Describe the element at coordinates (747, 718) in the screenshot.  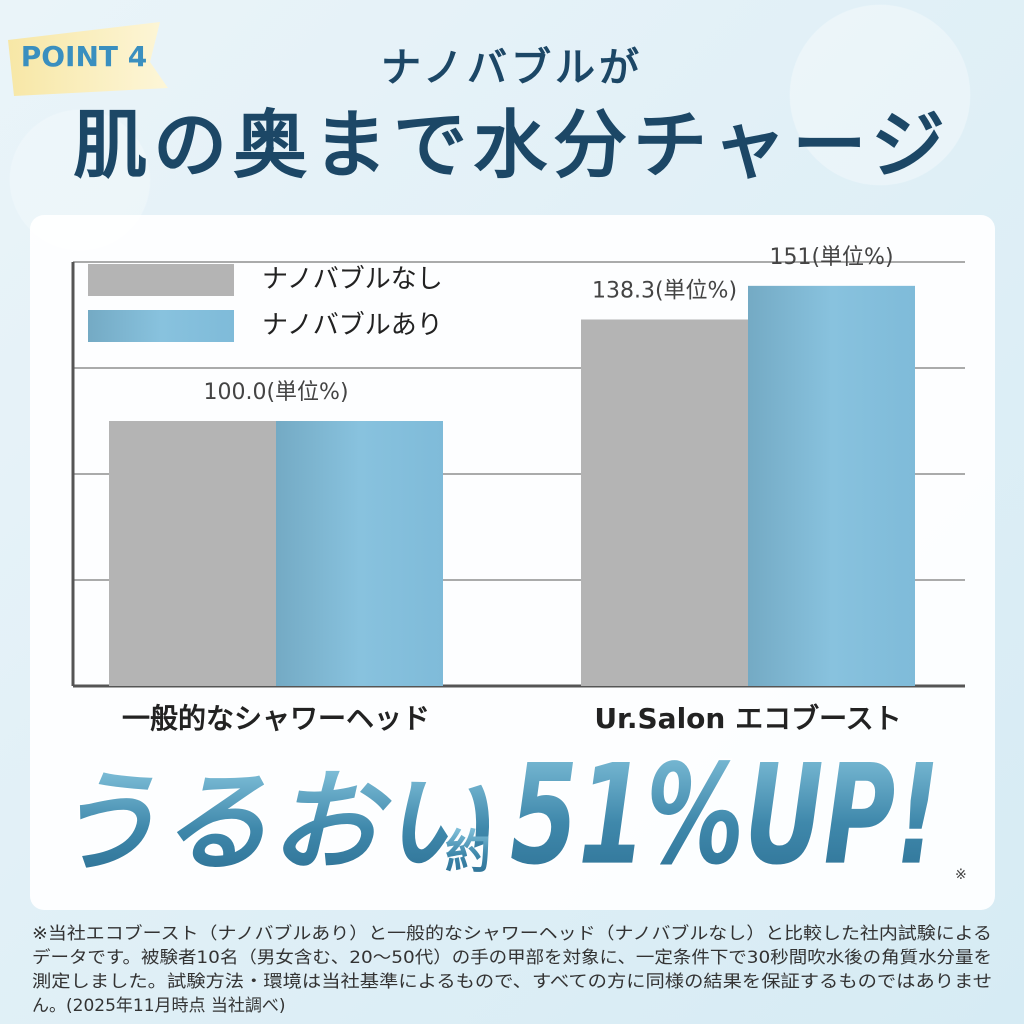
I see `x-tick-label: Ur.Salon エコブースト` at that location.